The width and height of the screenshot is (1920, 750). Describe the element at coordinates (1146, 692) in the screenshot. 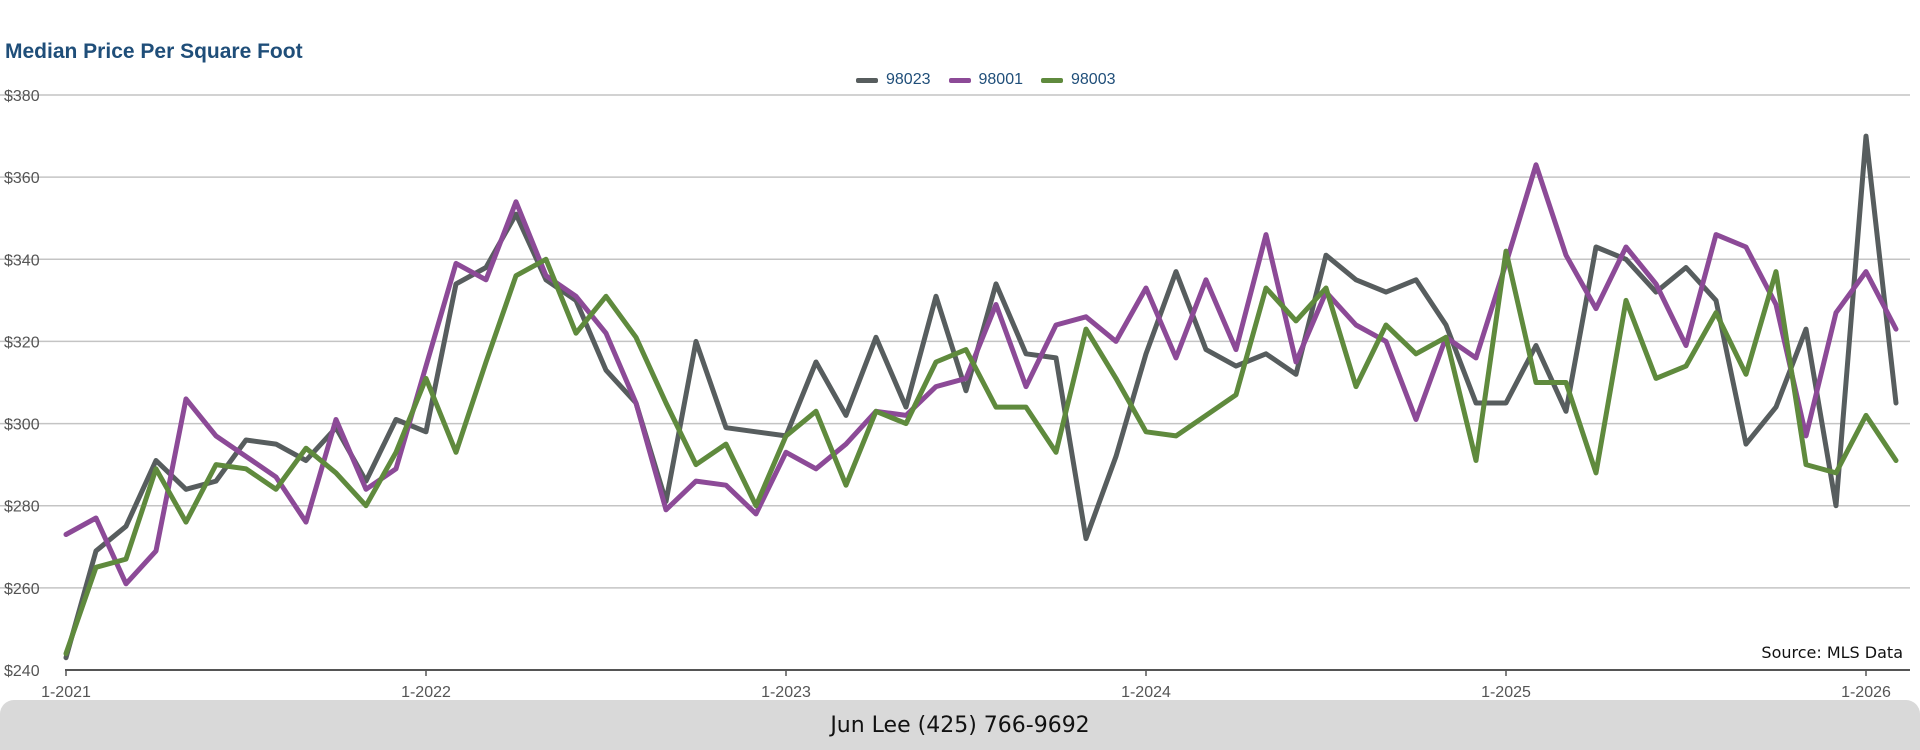

I see `x-tick-label: 1-2024` at that location.